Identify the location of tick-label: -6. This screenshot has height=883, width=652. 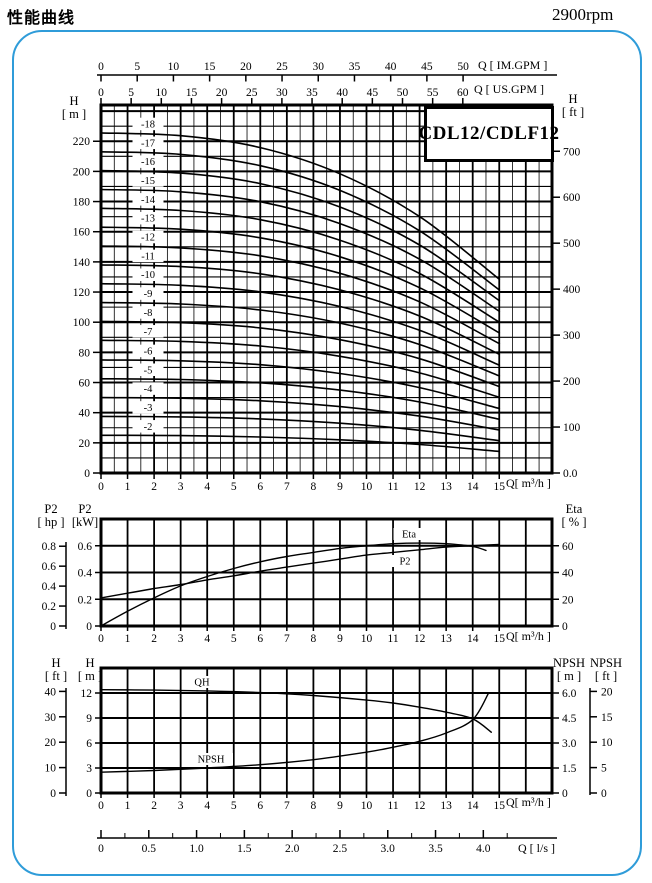
(148, 351).